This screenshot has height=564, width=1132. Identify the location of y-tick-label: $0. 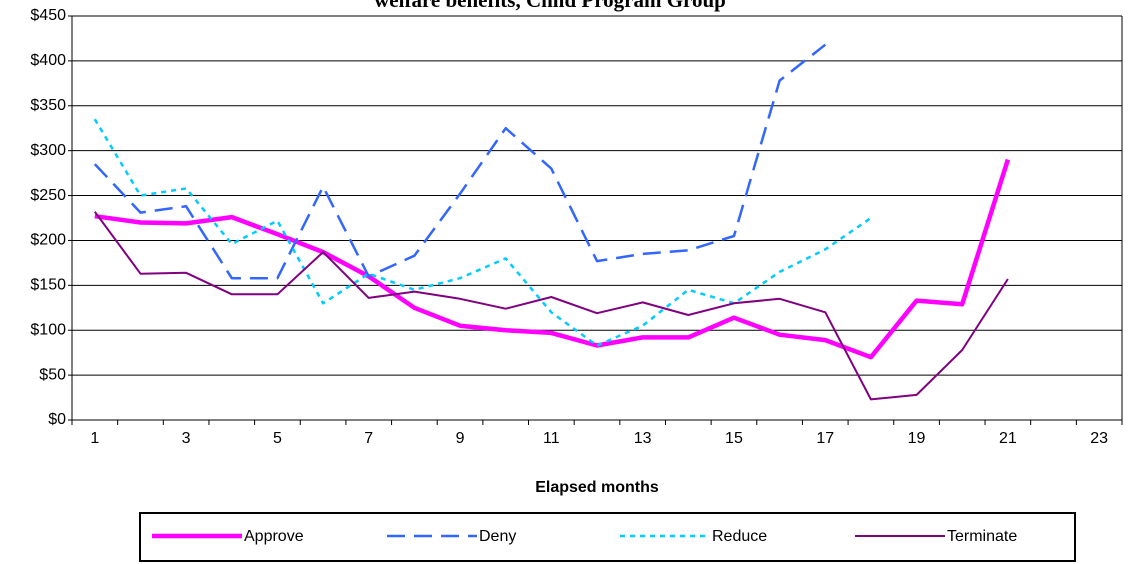
(57, 419).